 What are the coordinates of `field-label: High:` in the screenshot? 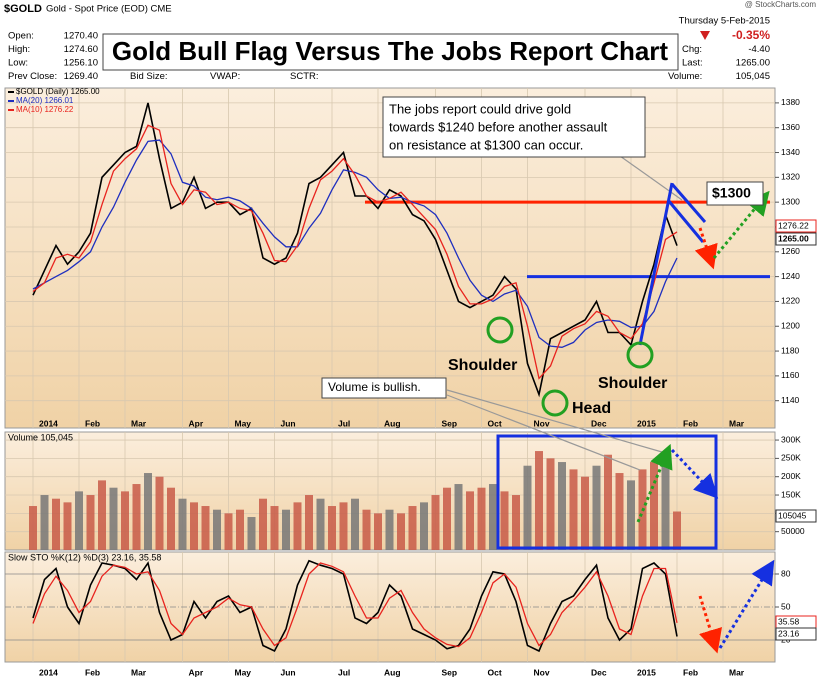 It's located at (19, 49).